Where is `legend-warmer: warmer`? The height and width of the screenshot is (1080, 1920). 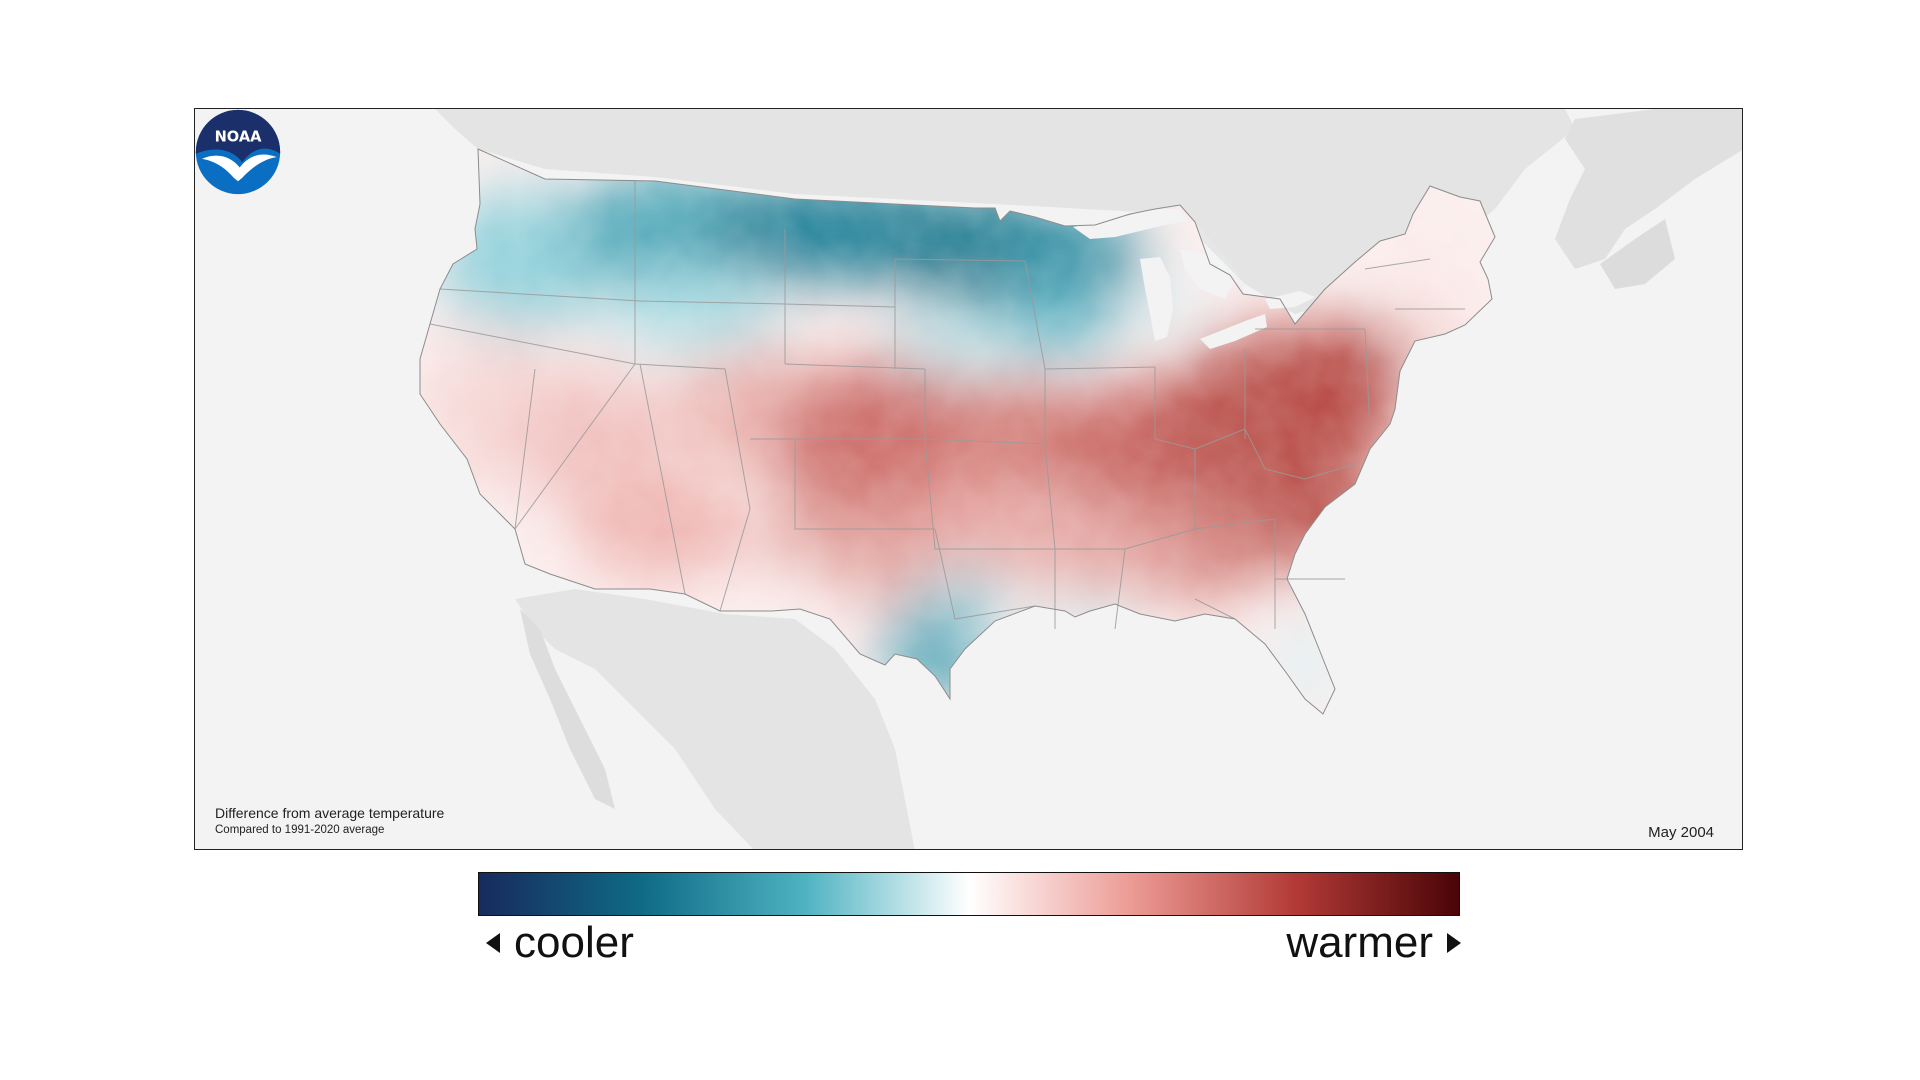 legend-warmer: warmer is located at coordinates (1373, 943).